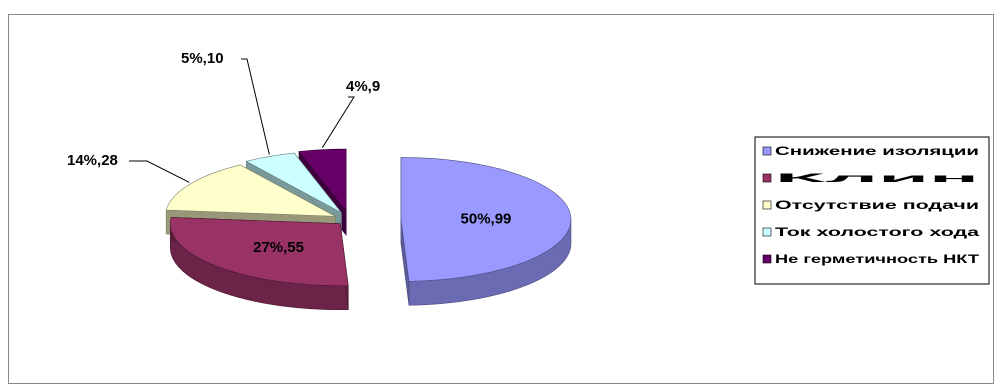 The height and width of the screenshot is (387, 1002). I want to click on legend-box, so click(872, 210).